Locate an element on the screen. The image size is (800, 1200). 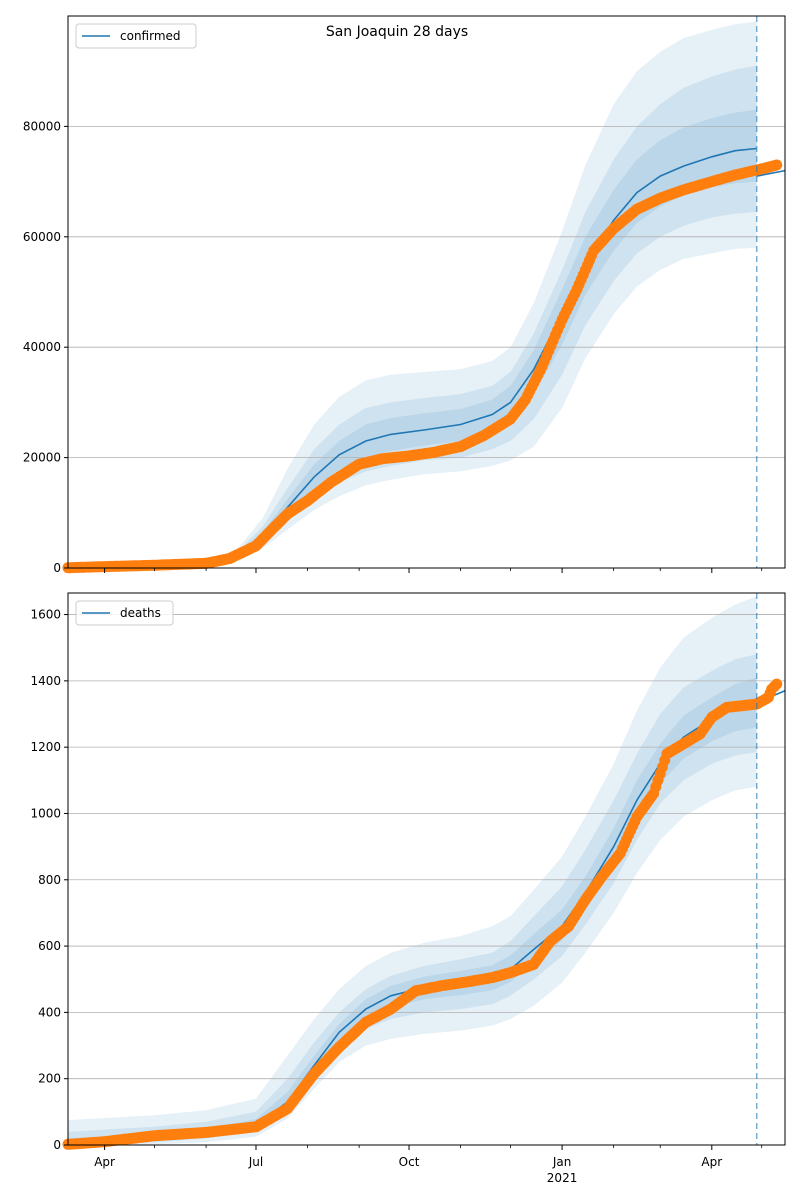
y-tick-label: 800 is located at coordinates (49, 880).